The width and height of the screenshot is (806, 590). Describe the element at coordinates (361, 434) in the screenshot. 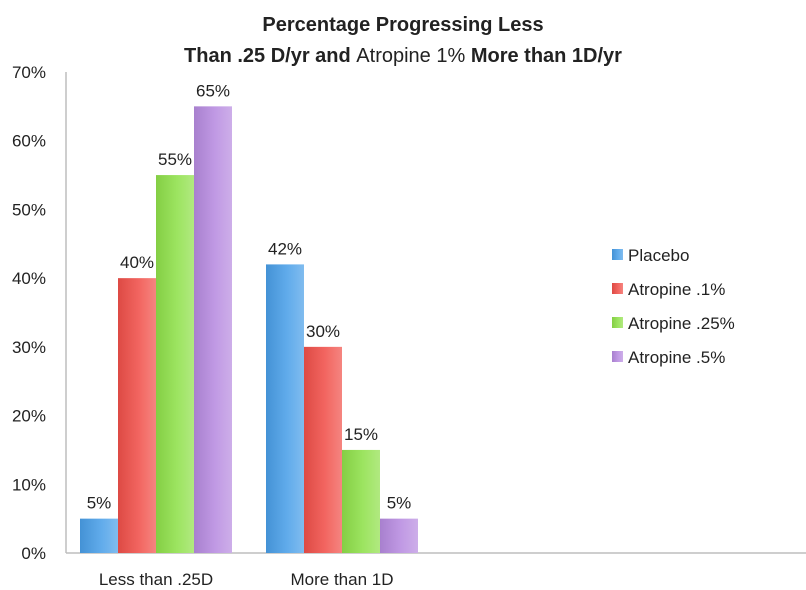

I see `data-label: 15%` at that location.